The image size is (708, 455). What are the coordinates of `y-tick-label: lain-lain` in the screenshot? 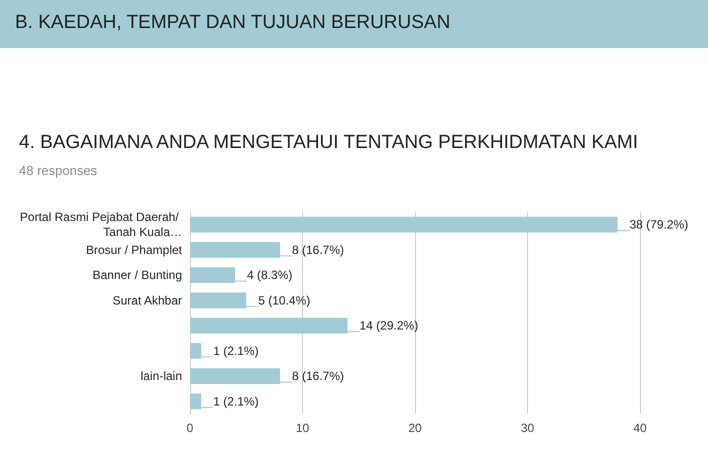 It's located at (161, 376).